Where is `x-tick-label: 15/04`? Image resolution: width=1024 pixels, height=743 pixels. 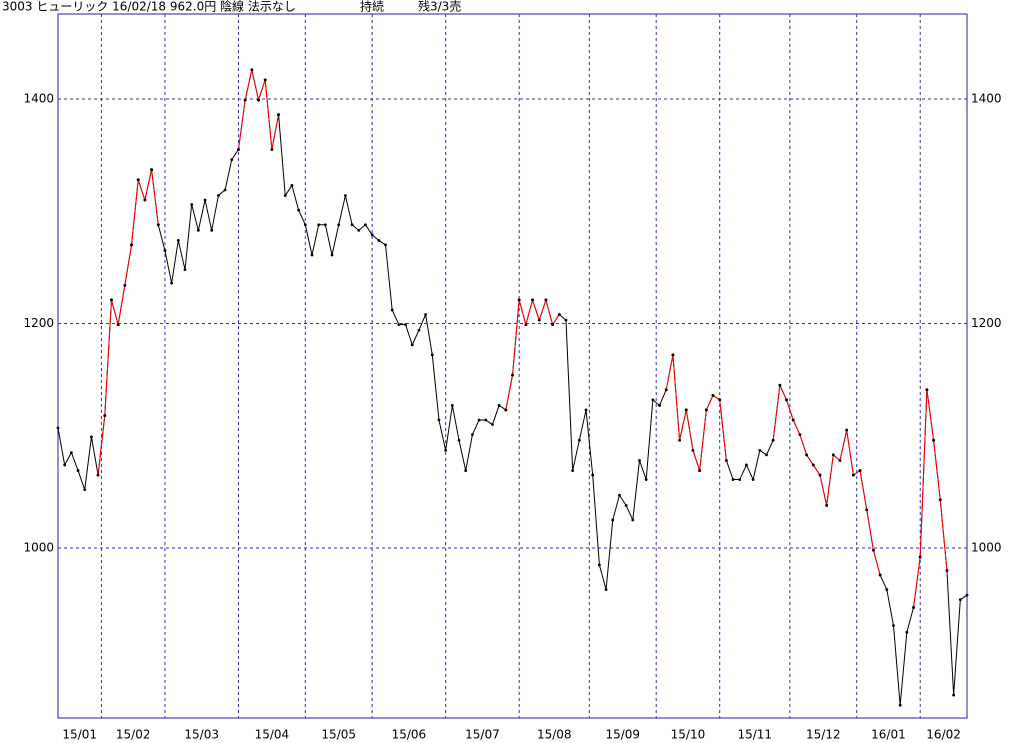 x-tick-label: 15/04 is located at coordinates (272, 735).